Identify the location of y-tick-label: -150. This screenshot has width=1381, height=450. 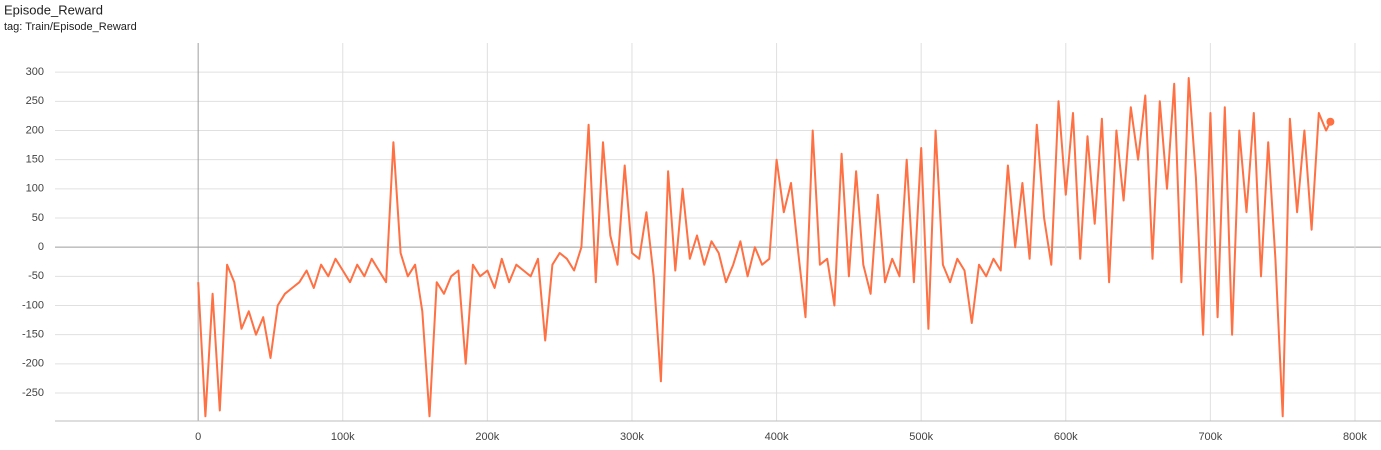
(33, 335).